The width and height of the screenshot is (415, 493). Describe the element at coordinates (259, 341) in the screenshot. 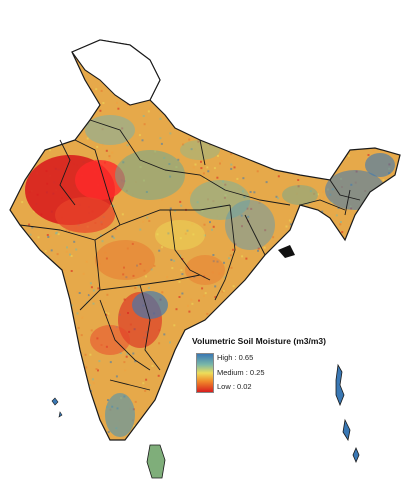

I see `legend-title: Volumetric Soil Moisture (m3/m3)` at that location.